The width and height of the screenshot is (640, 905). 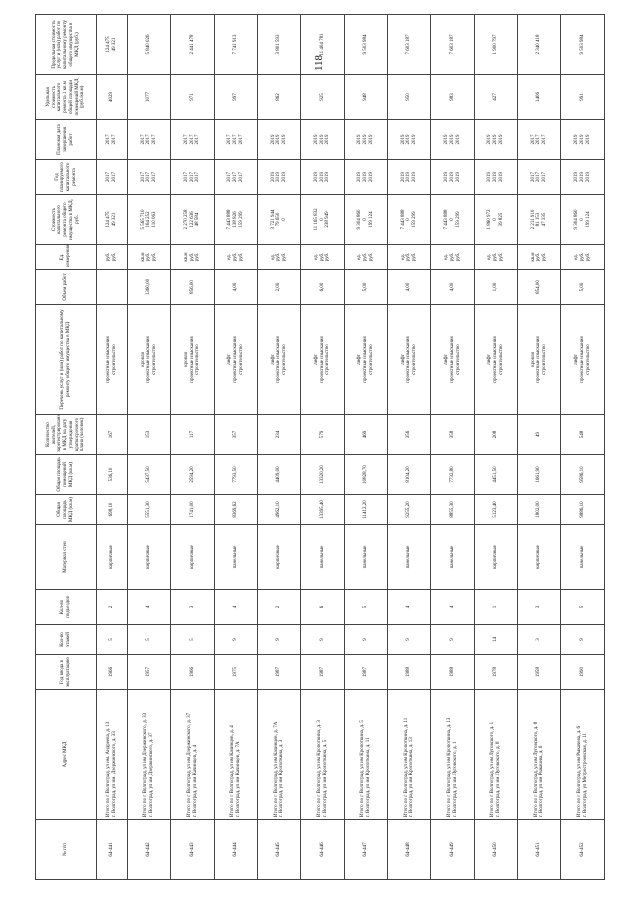 What do you see at coordinates (279, 509) in the screenshot?
I see `table-cell: 4962,10` at bounding box center [279, 509].